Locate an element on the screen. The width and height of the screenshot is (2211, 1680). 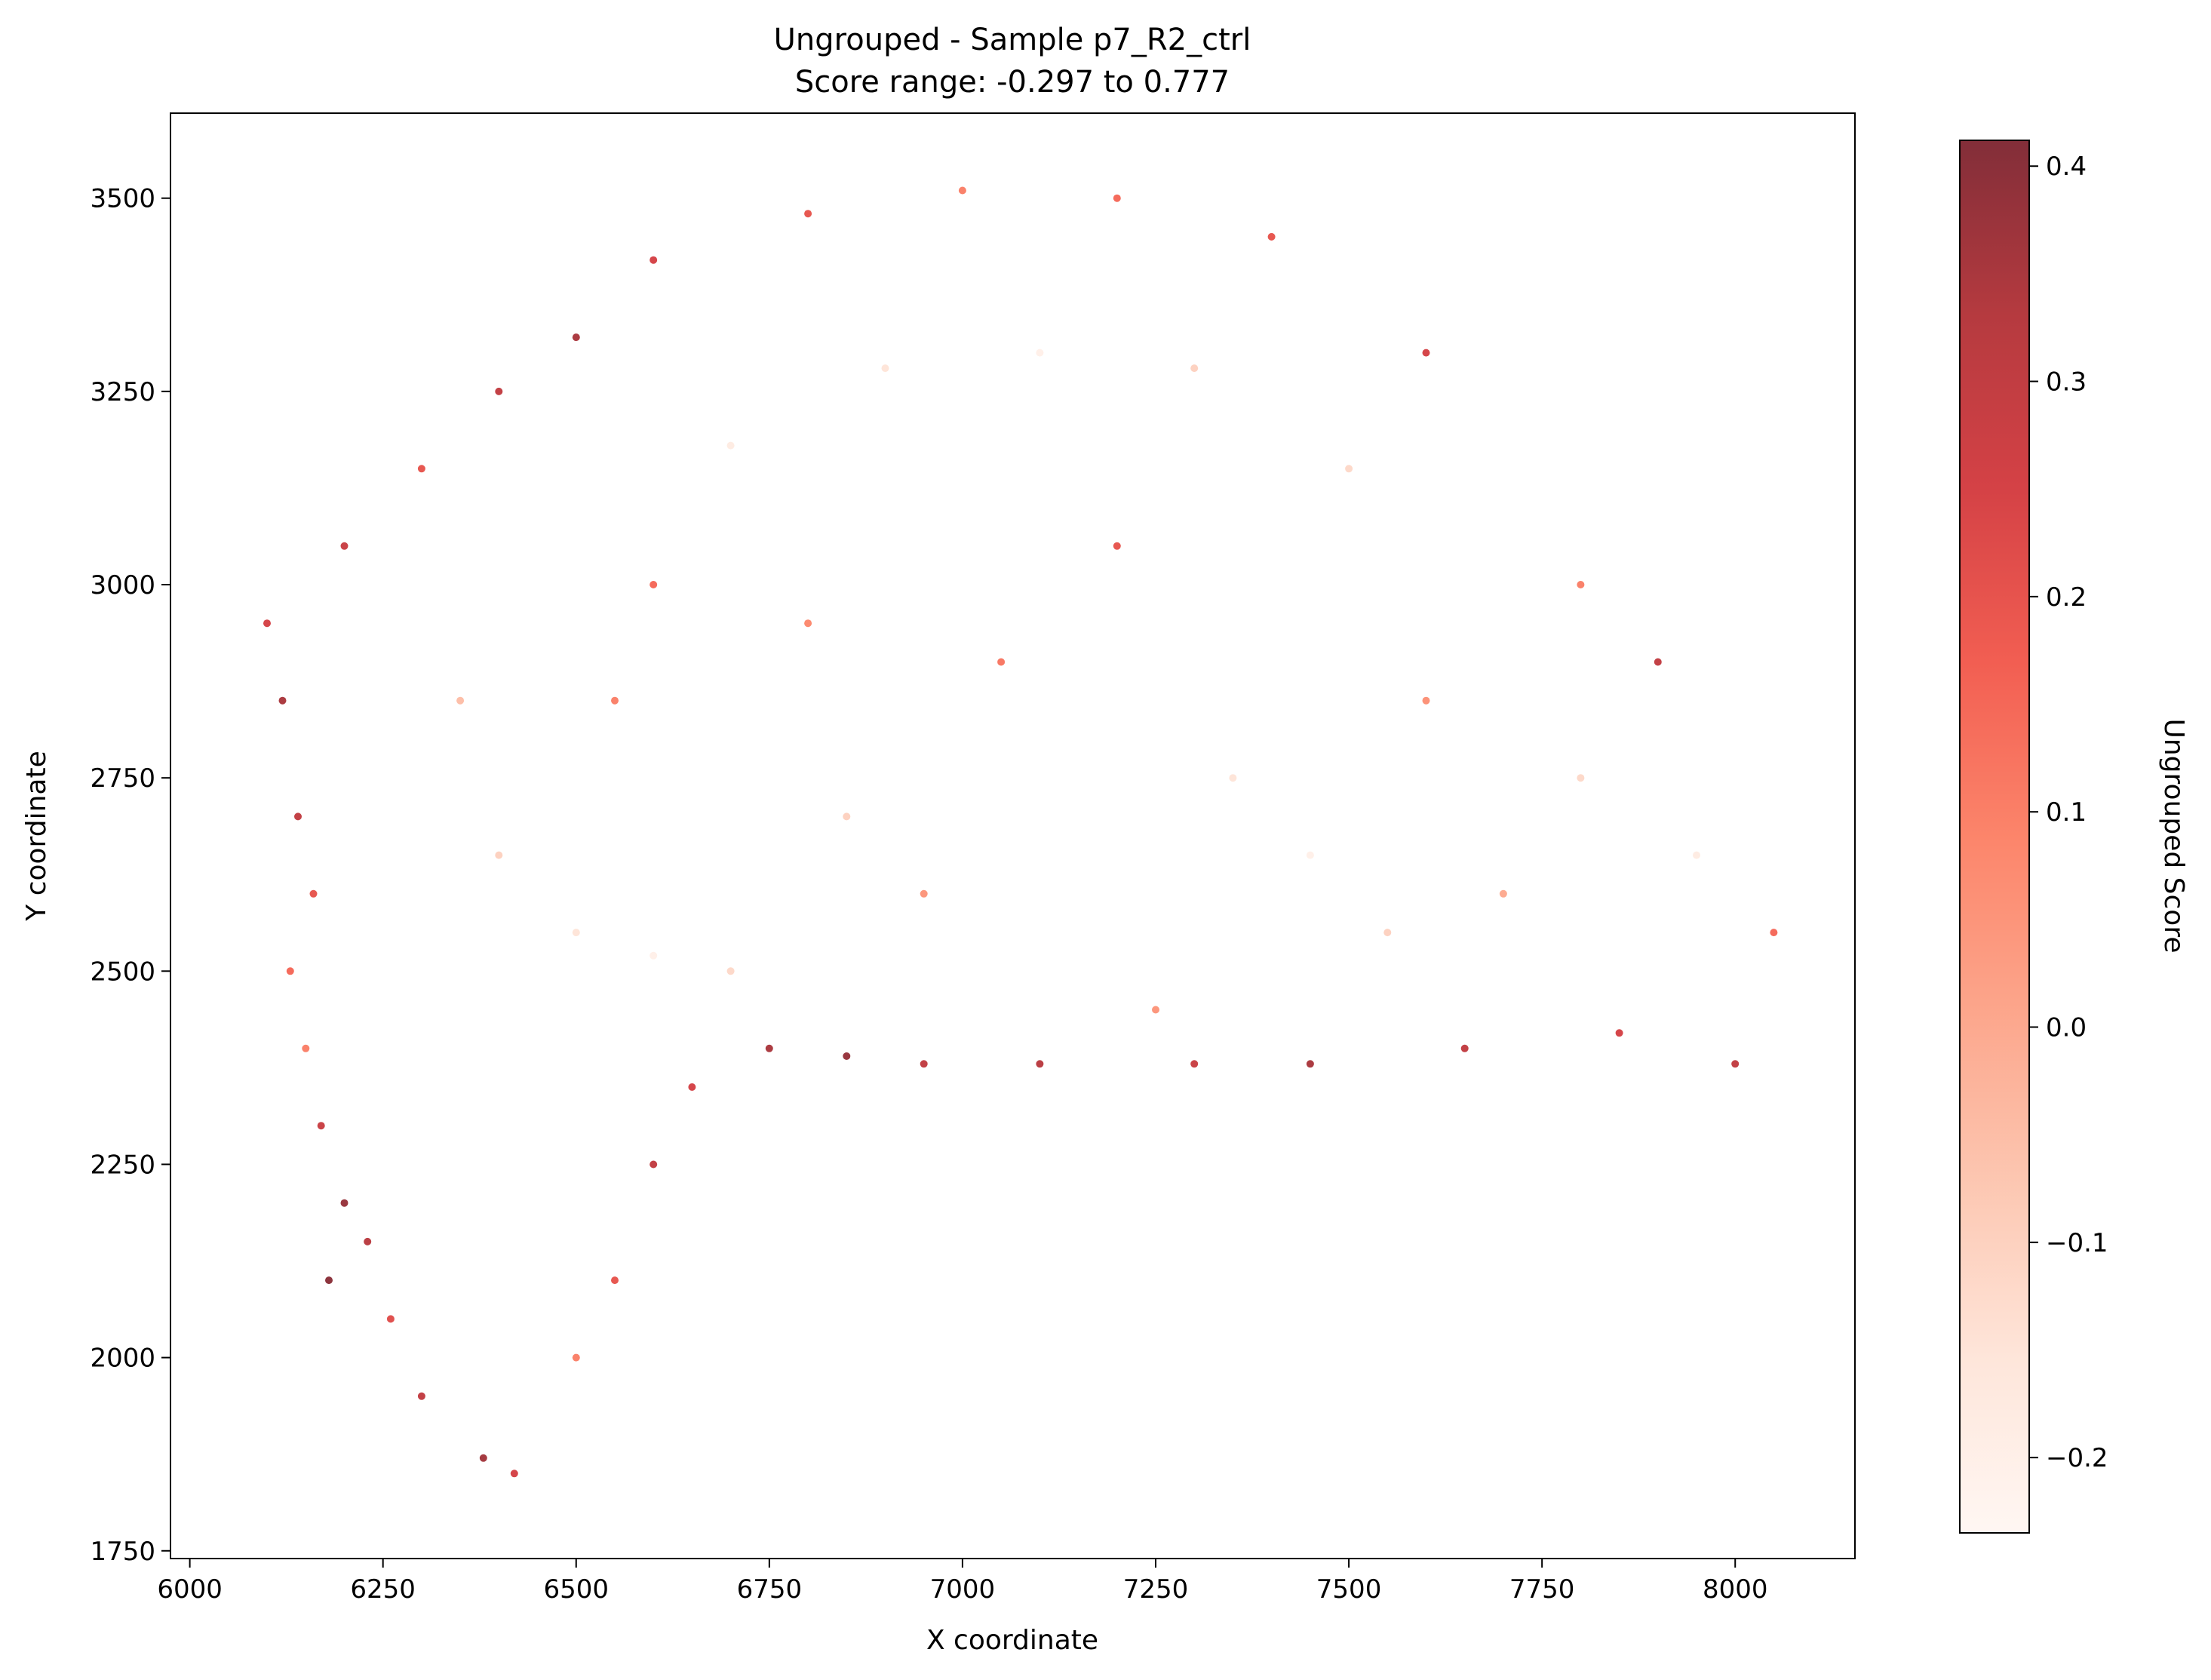
colorbar-tick-label: 0.0 is located at coordinates (2066, 1028).